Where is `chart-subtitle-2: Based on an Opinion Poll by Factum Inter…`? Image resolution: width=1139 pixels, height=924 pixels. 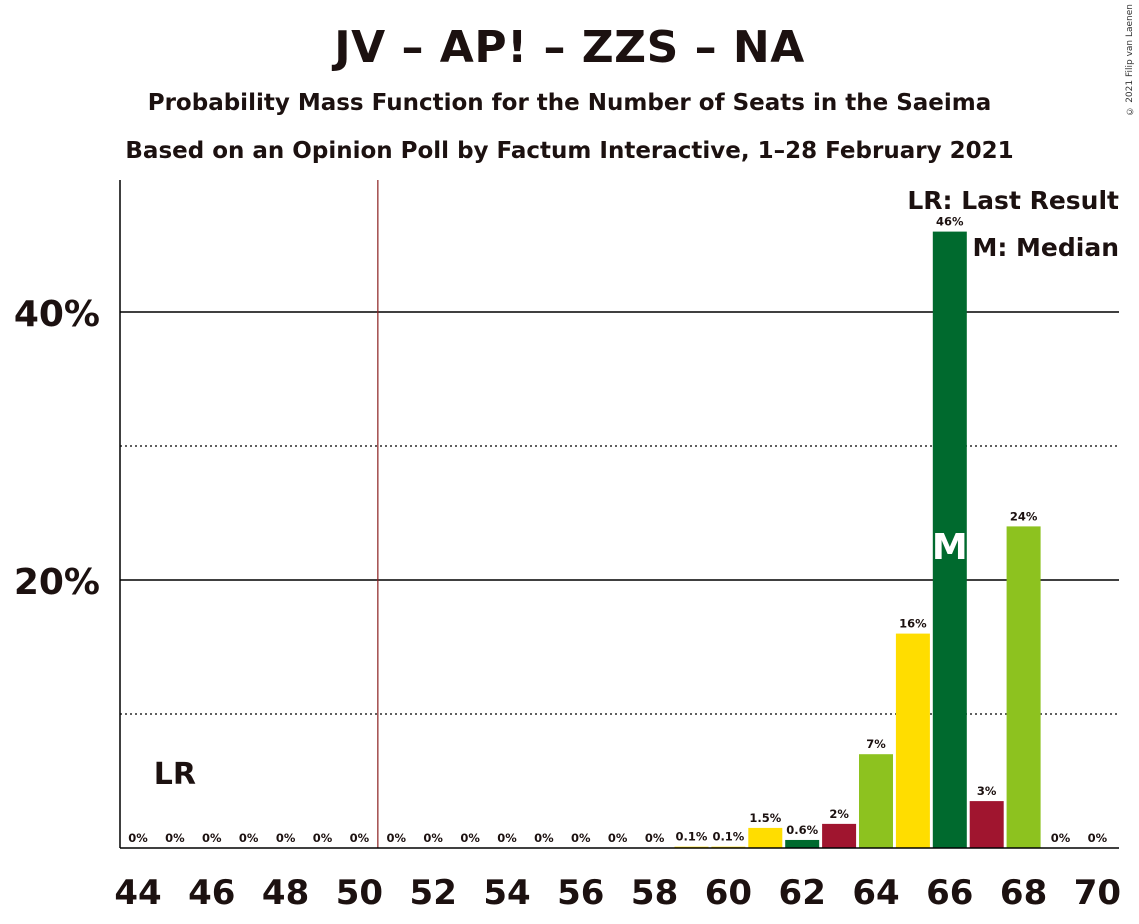
chart-subtitle-2: Based on an Opinion Poll by Factum Inter… is located at coordinates (569, 151).